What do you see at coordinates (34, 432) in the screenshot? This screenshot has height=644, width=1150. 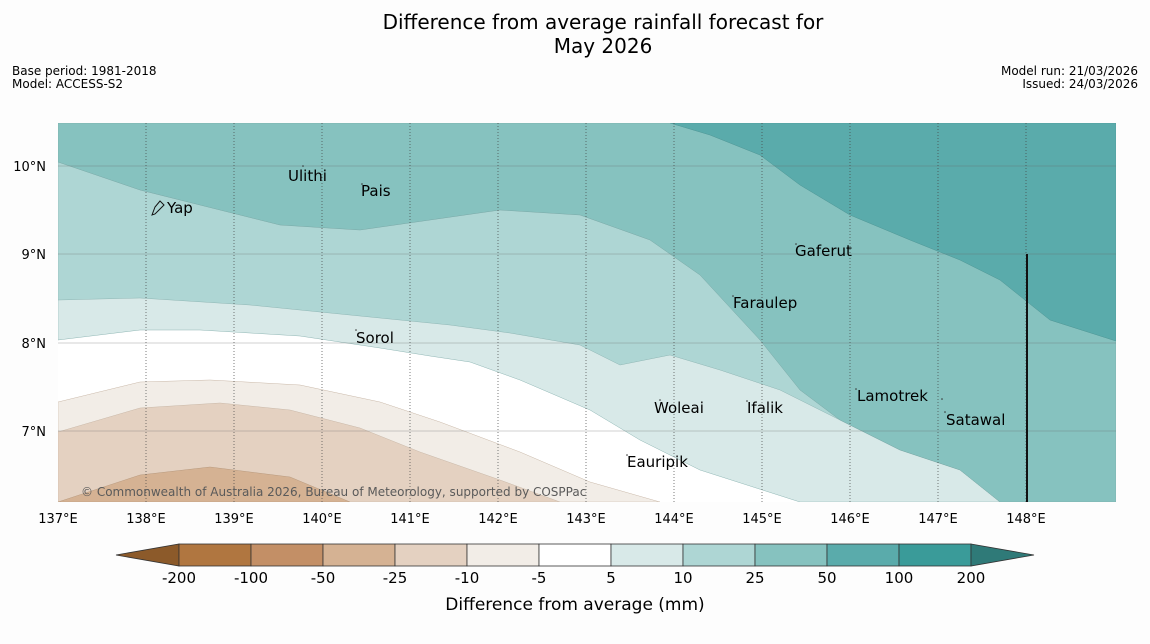 I see `lat-tick-label: 7°N` at bounding box center [34, 432].